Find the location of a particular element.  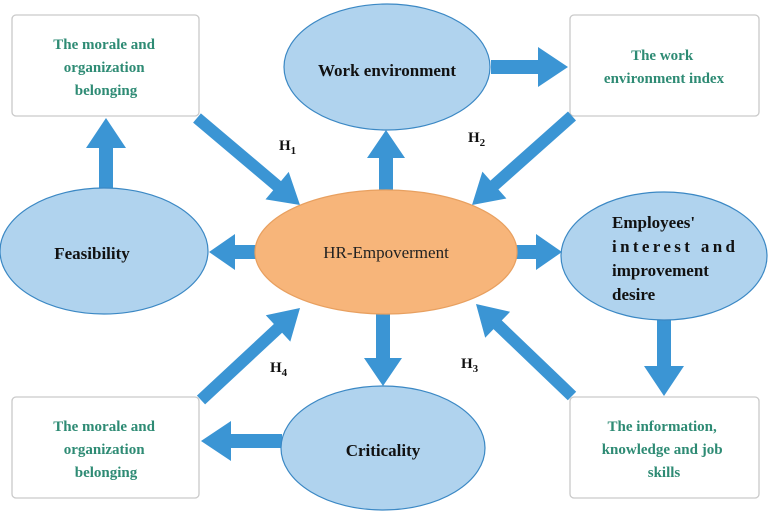

box-bottom-left: The morale and organization belonging is located at coordinates (105, 447).